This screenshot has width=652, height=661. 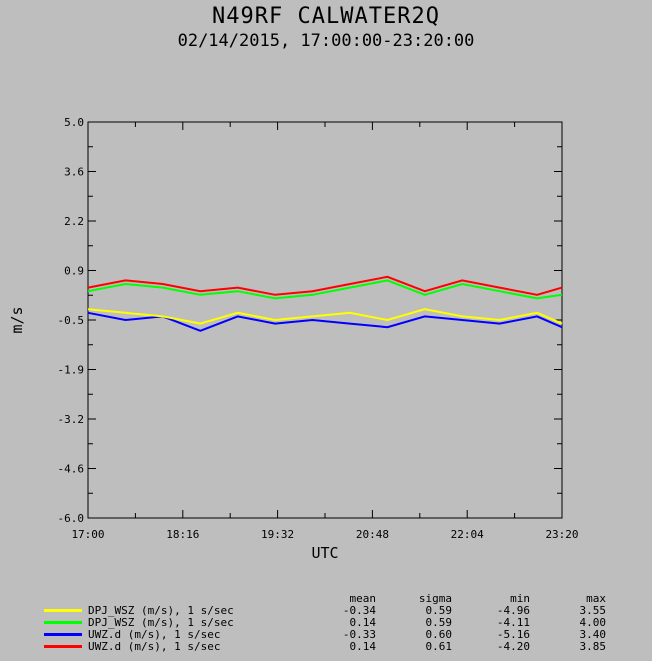 What do you see at coordinates (363, 598) in the screenshot?
I see `stats-header-mean: mean` at bounding box center [363, 598].